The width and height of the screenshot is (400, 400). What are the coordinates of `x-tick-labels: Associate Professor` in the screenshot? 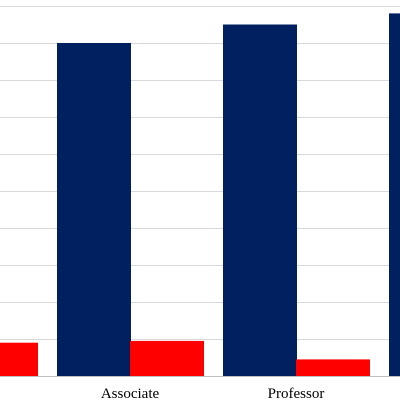 It's located at (213, 393).